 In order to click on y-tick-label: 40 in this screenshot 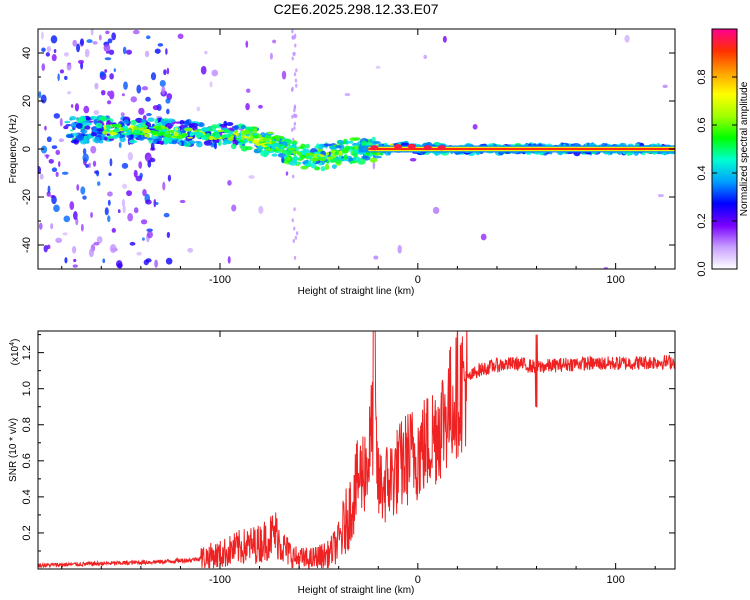, I will do `click(27, 53)`.